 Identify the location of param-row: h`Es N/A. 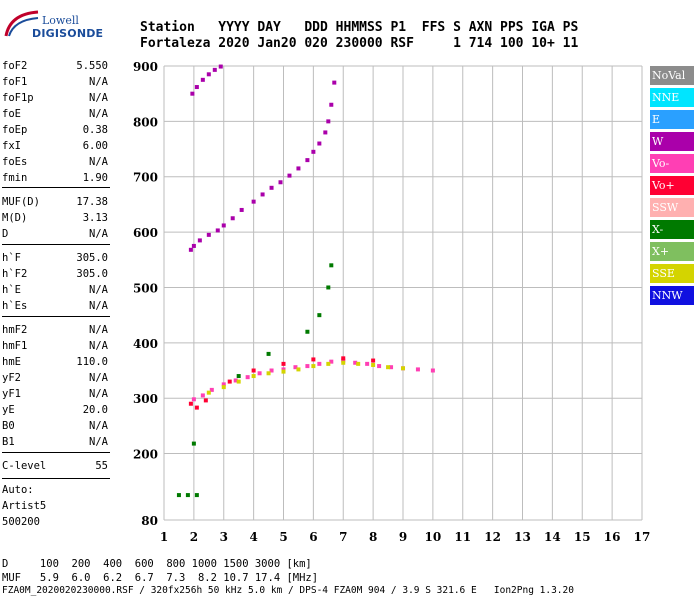
(55, 308).